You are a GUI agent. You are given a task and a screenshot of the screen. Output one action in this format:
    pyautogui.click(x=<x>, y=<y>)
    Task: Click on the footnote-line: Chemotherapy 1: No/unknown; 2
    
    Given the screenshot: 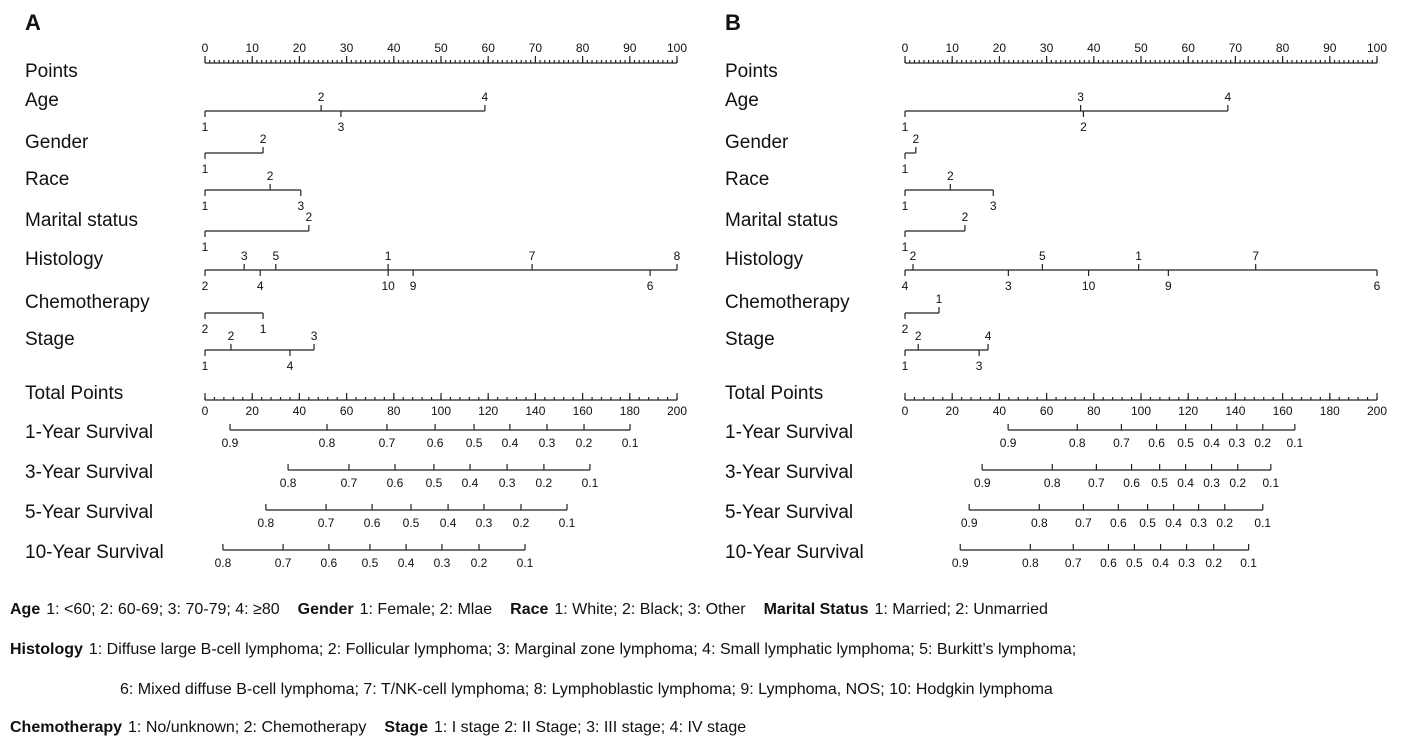 What is the action you would take?
    pyautogui.click(x=705, y=735)
    